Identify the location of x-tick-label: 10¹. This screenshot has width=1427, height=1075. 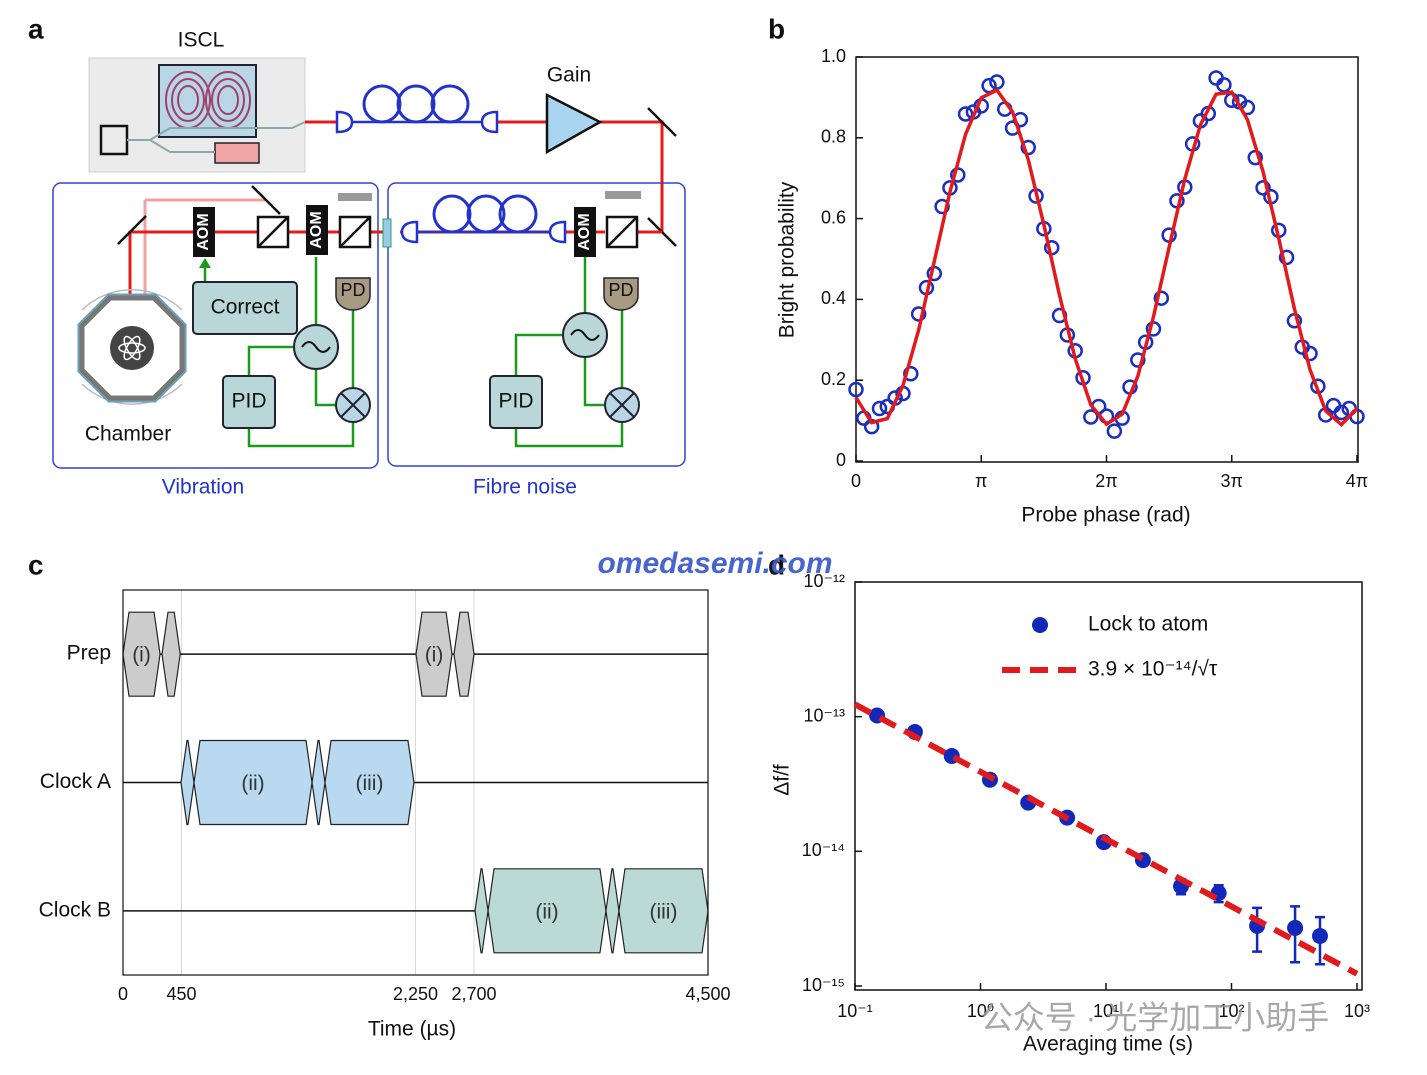
(1106, 1011).